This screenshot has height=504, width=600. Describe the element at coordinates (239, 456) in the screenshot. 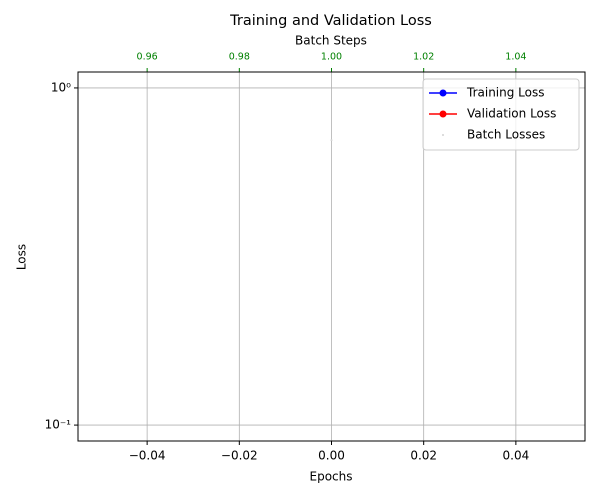

I see `x-tick-label: −0.02` at that location.